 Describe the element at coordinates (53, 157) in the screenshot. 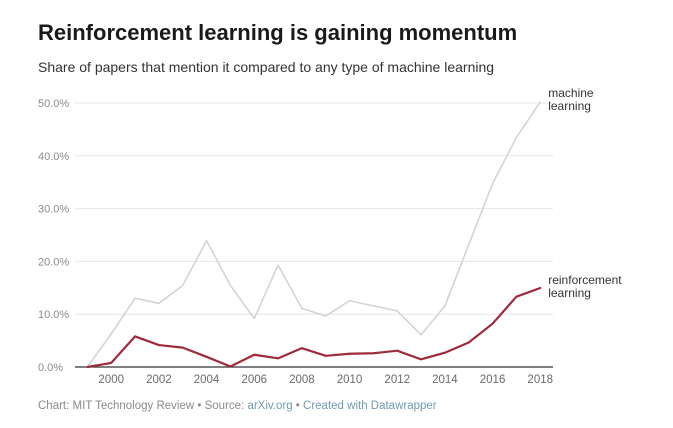

I see `y-tick-label: 40.0%` at that location.